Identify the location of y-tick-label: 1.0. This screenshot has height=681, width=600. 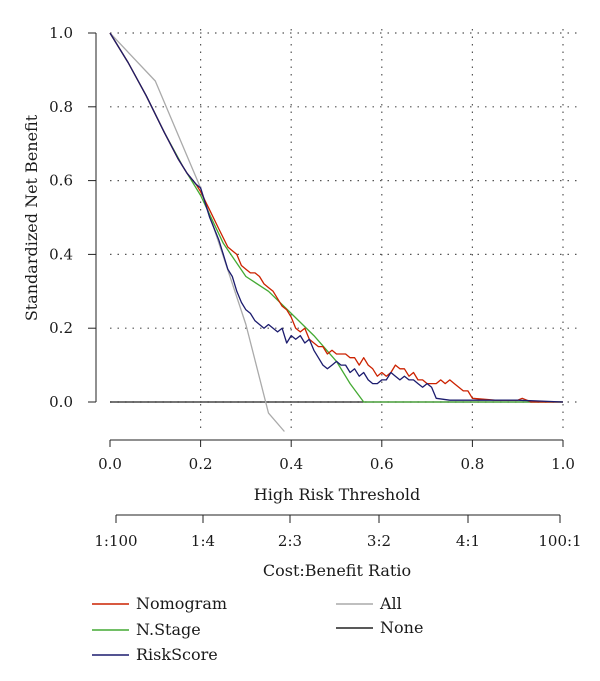
(61, 33).